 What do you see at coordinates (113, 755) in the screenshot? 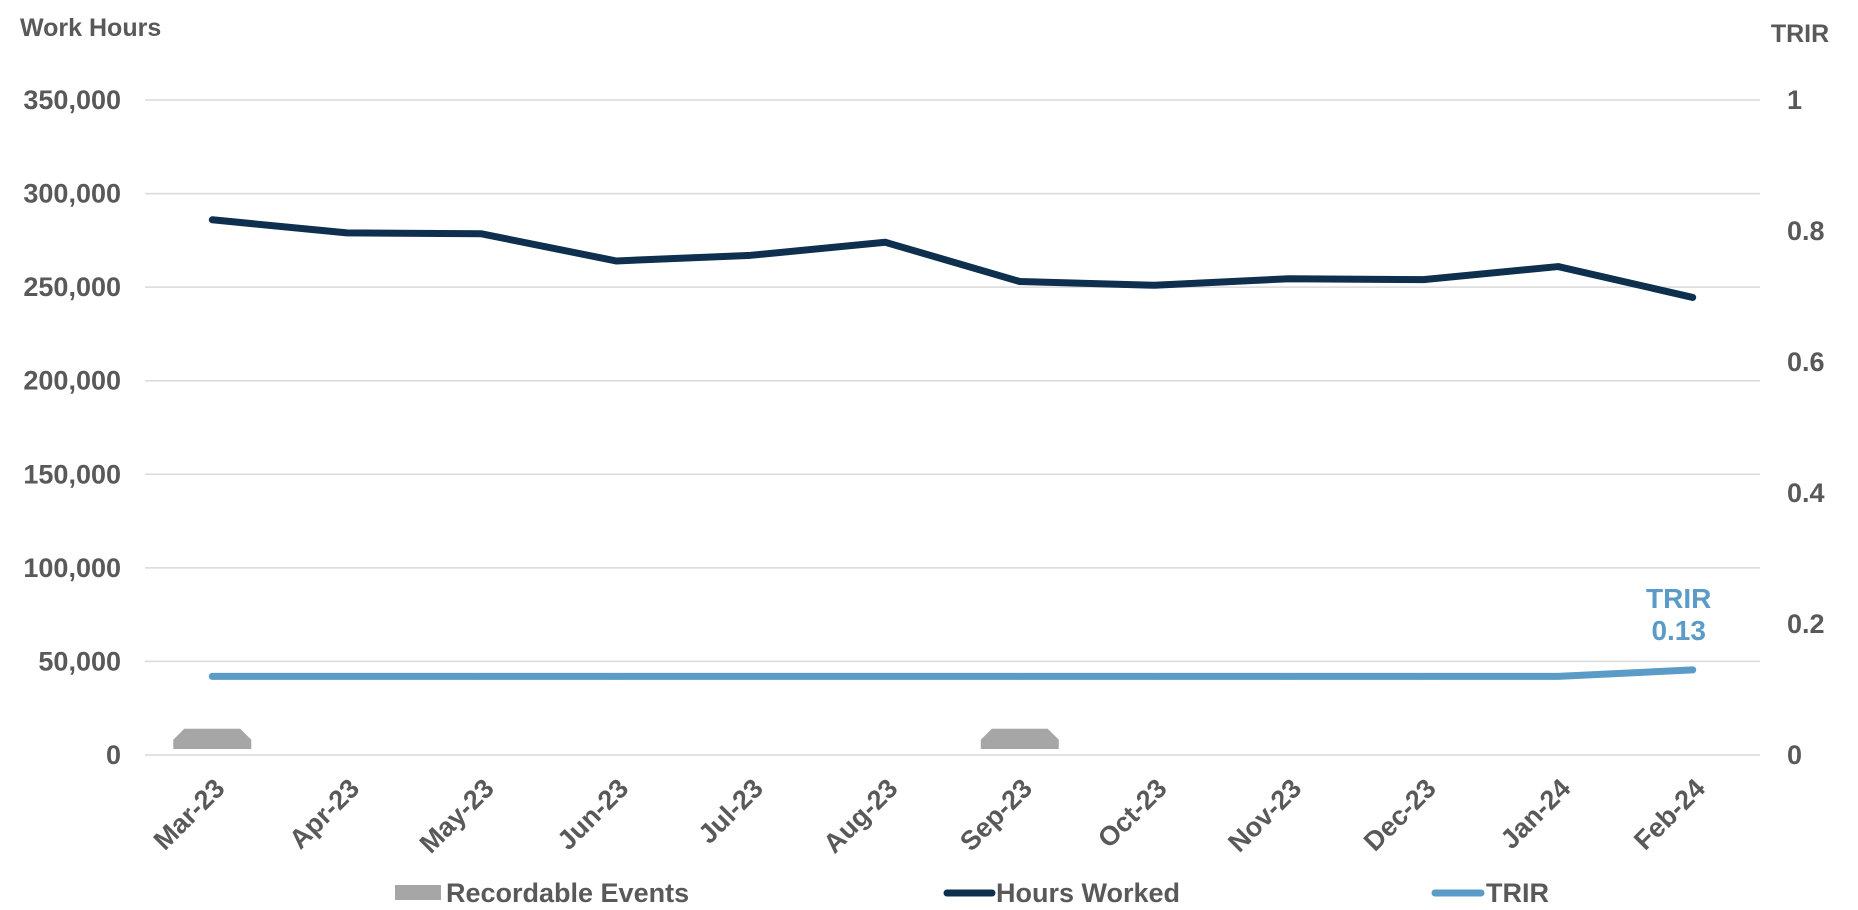
I see `left-tick-label-0: 0` at bounding box center [113, 755].